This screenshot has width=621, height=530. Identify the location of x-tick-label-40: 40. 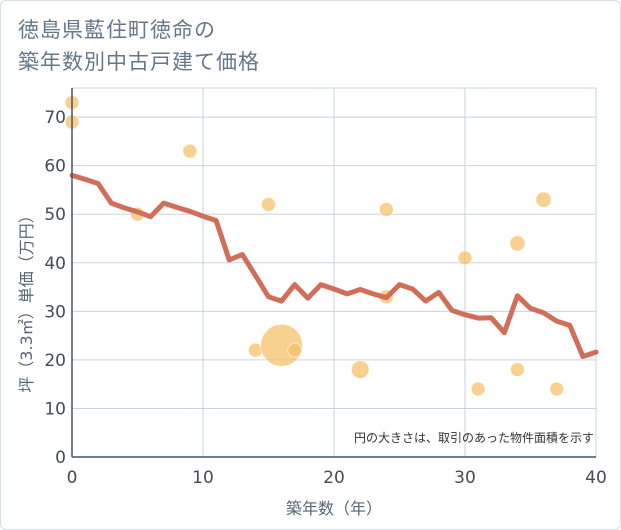
(596, 478).